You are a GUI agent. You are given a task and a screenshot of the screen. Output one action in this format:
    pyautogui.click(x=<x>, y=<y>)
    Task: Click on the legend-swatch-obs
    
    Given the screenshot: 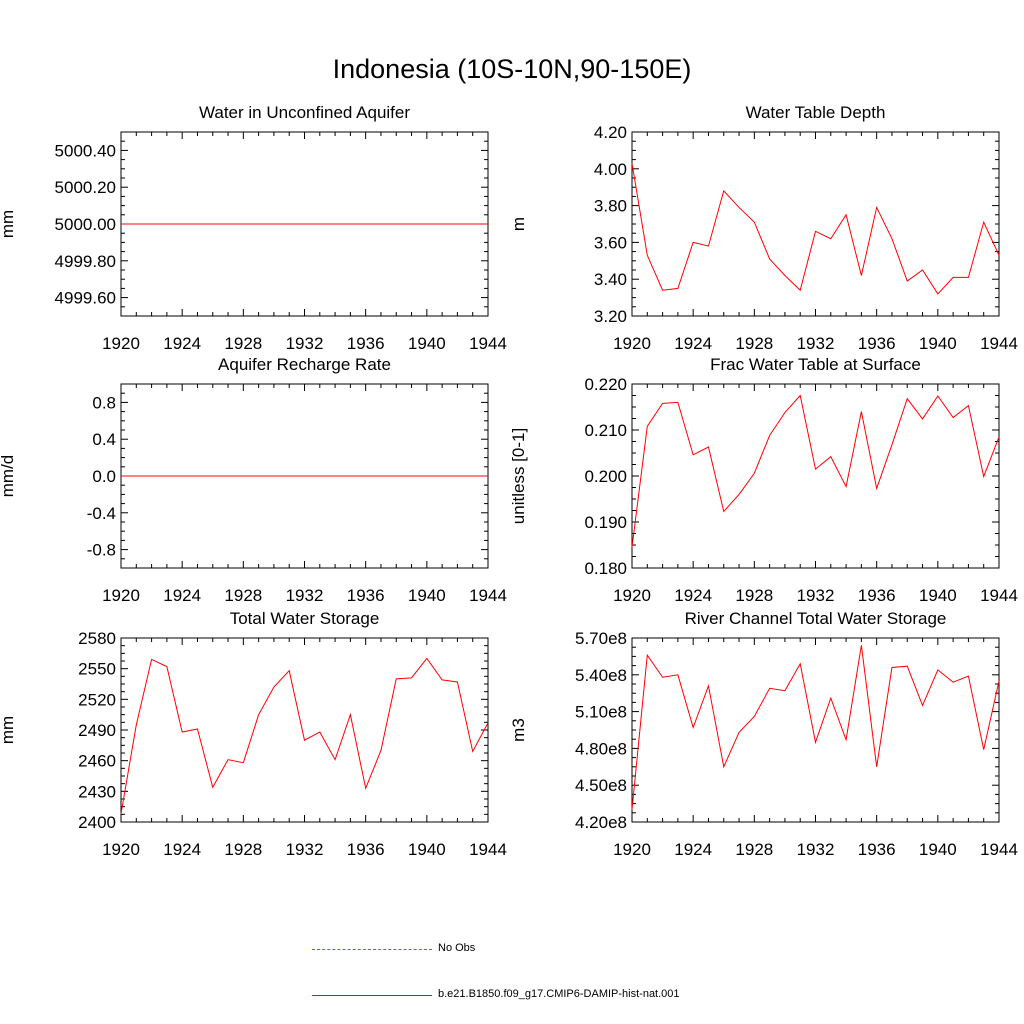 What is the action you would take?
    pyautogui.click(x=372, y=949)
    